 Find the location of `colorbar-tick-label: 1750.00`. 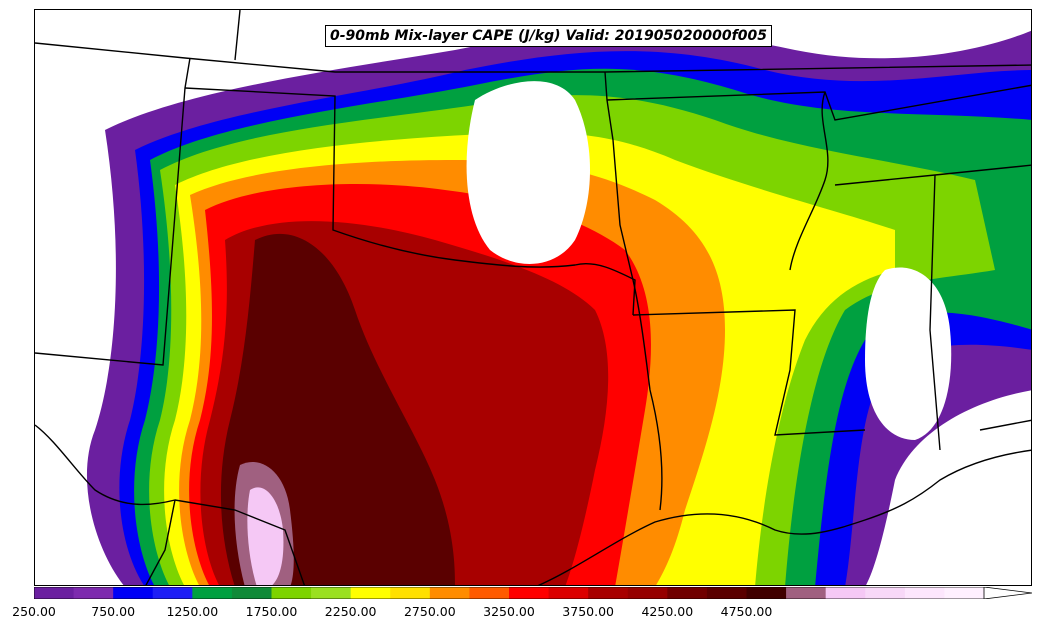

colorbar-tick-label: 1750.00 is located at coordinates (271, 611).